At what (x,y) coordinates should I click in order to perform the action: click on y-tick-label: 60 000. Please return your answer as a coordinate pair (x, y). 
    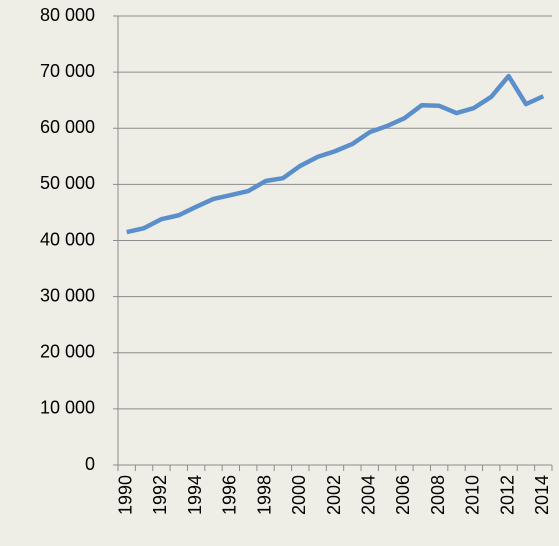
    Looking at the image, I should click on (67, 127).